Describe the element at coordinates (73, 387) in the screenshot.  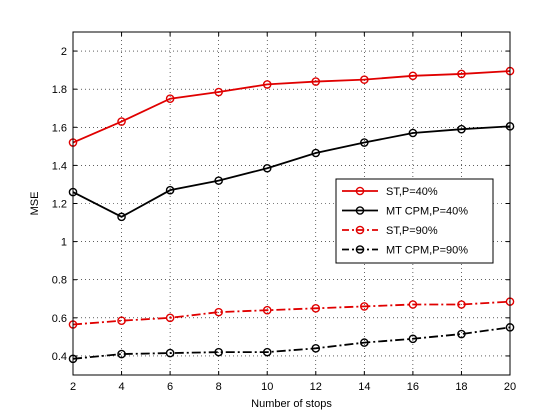
I see `x-tick-label: 2` at that location.